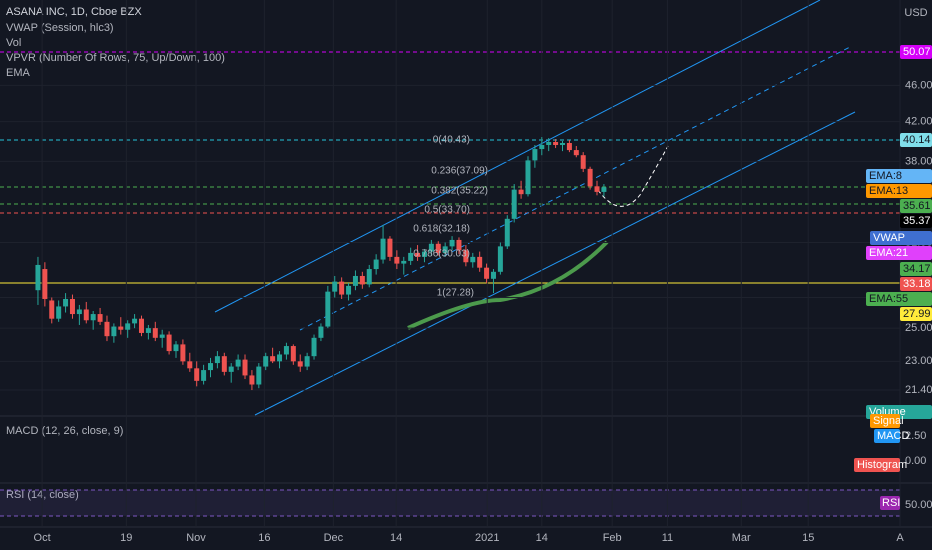 The width and height of the screenshot is (932, 550). What do you see at coordinates (741, 538) in the screenshot?
I see `x-tick-label: Mar` at bounding box center [741, 538].